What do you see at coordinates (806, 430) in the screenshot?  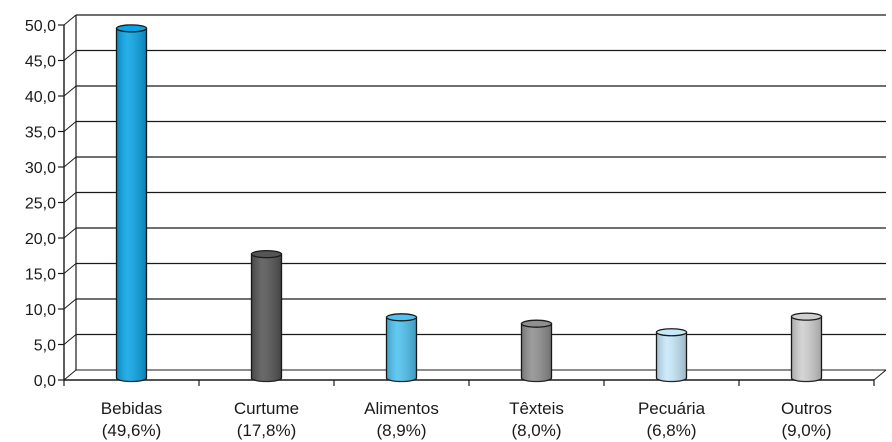 I see `category-share-label: (9,0%)` at bounding box center [806, 430].